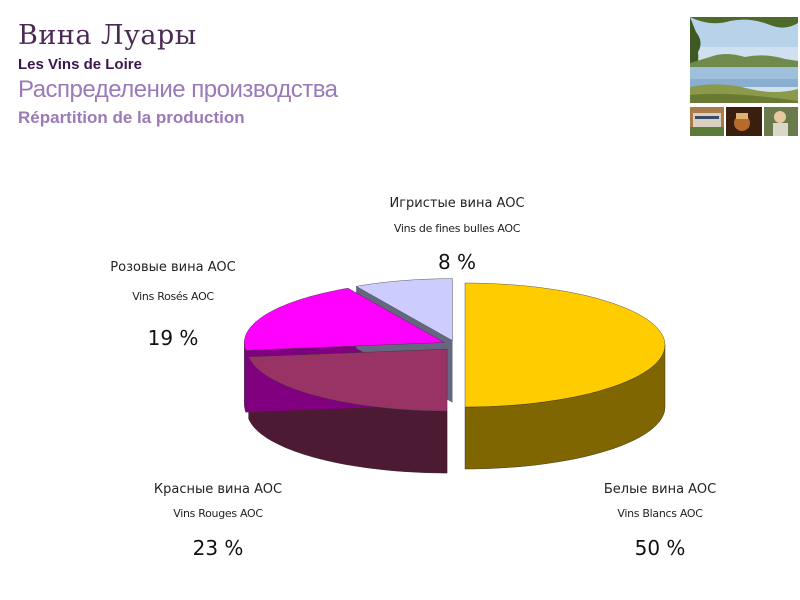 Image resolution: width=800 pixels, height=600 pixels. I want to click on slice-label-ru-3: Игристые вина AOC, so click(456, 203).